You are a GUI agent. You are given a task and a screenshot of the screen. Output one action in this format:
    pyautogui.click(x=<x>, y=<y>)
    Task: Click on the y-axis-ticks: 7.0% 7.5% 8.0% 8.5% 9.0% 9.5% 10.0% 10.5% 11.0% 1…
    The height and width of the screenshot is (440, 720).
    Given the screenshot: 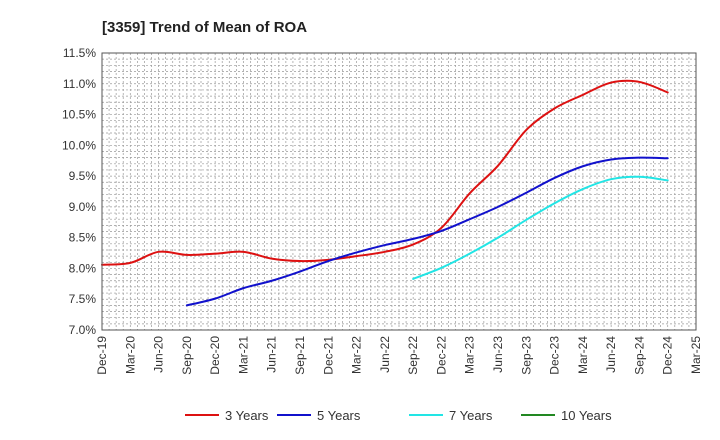 What is the action you would take?
    pyautogui.click(x=79, y=191)
    